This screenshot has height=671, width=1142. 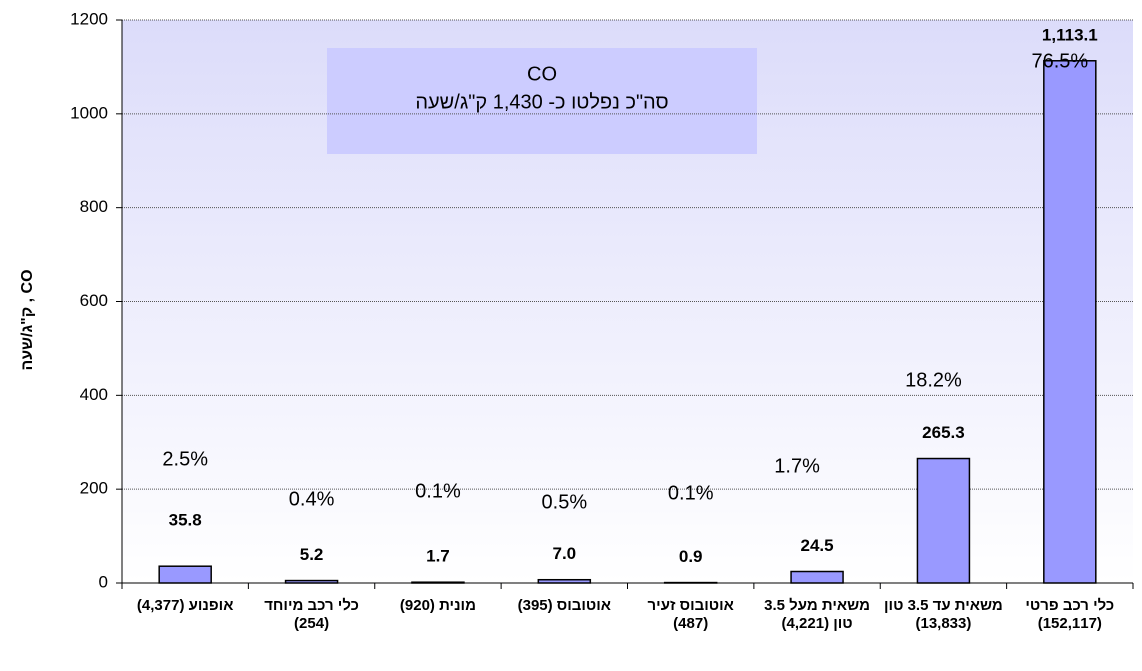 I want to click on y-tick-label: 400, so click(x=94, y=394).